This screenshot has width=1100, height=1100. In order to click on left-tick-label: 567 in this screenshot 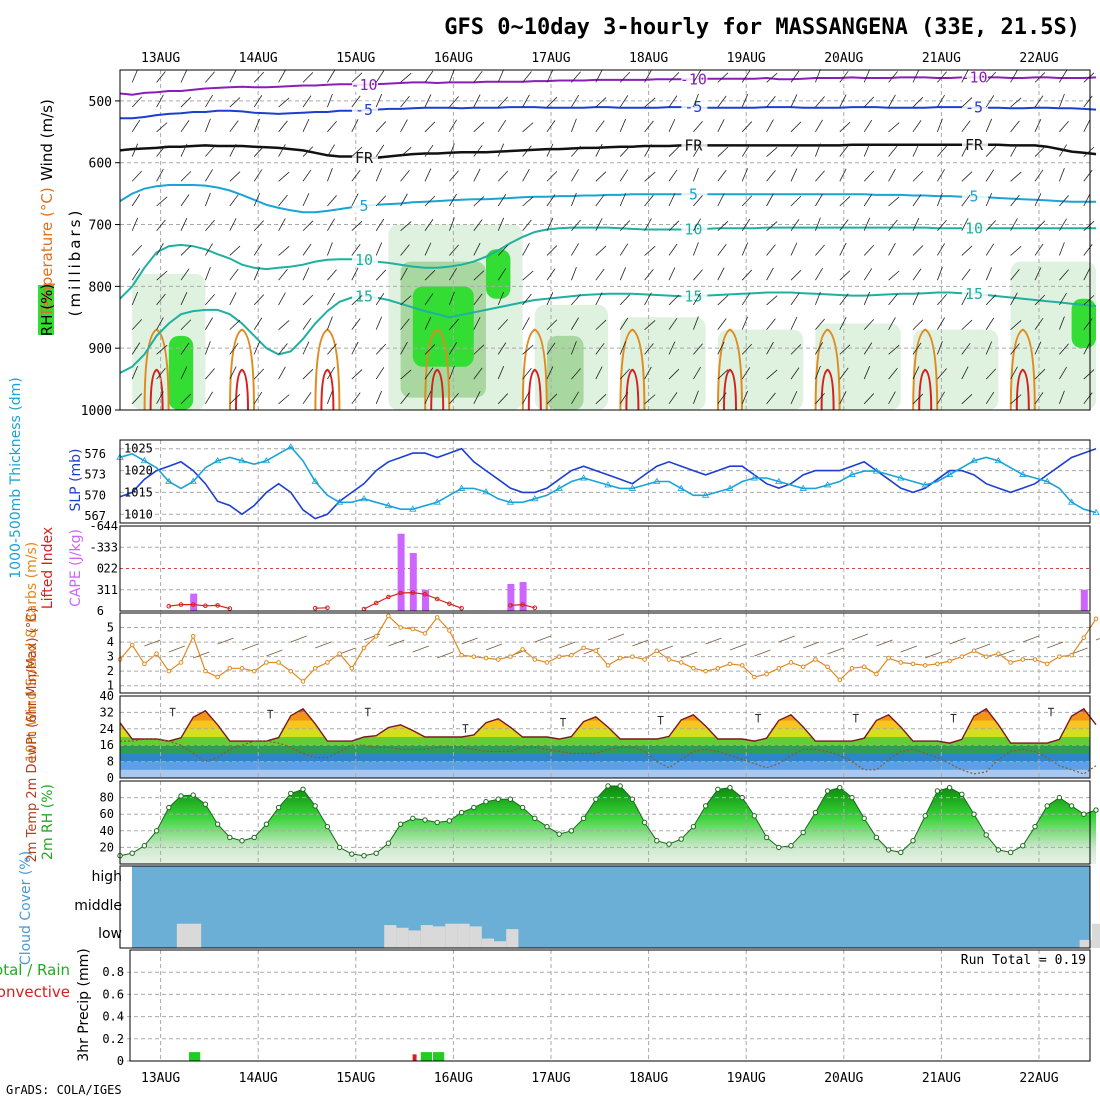, I will do `click(95, 516)`.